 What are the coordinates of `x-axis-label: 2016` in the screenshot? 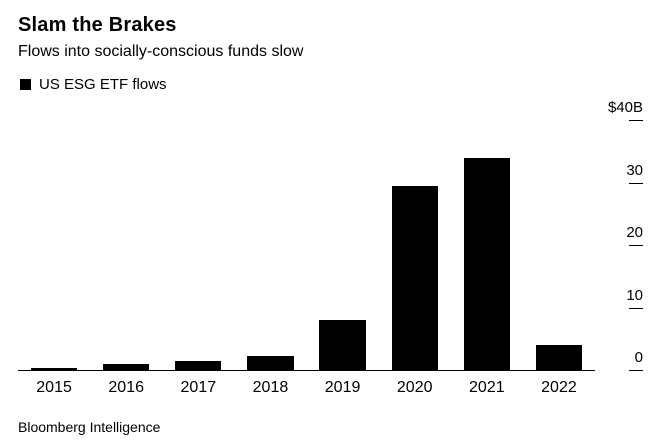 It's located at (126, 387).